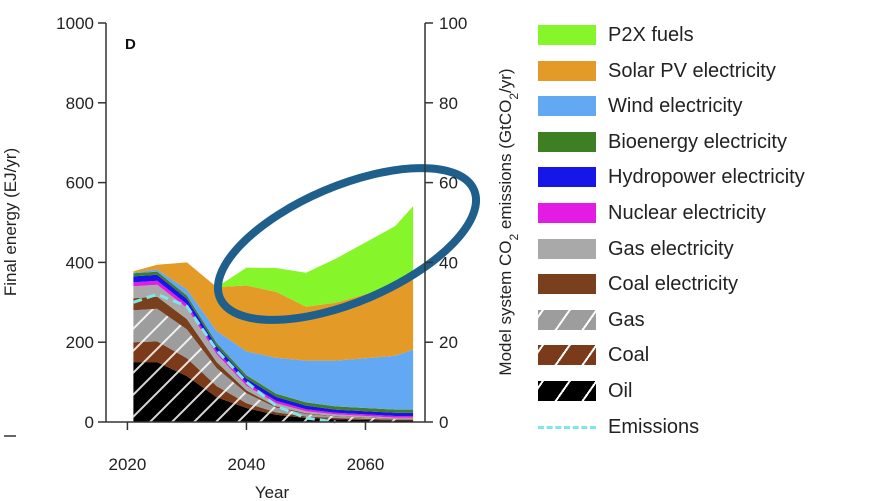  I want to click on legend-label: Bioenergy electricity, so click(697, 141).